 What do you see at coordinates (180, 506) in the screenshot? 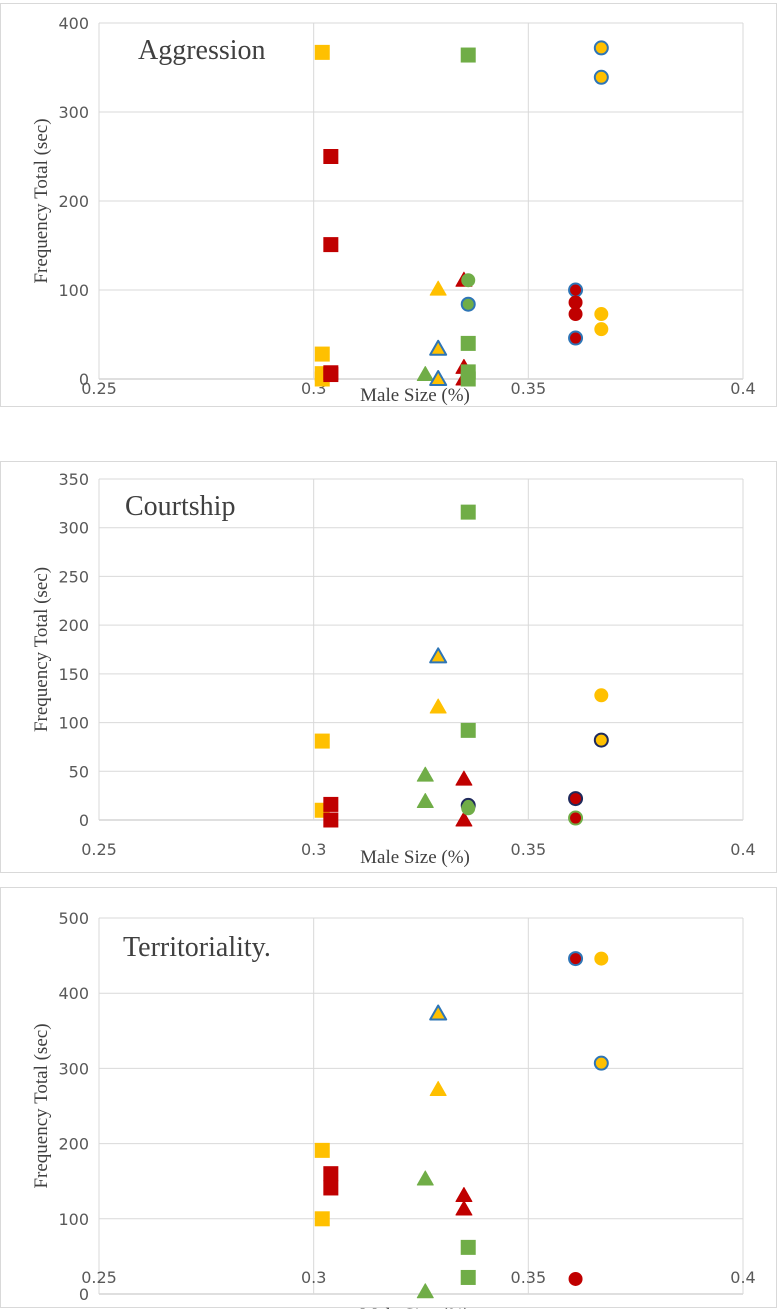
I see `courtship-chart-title: Courtship` at bounding box center [180, 506].